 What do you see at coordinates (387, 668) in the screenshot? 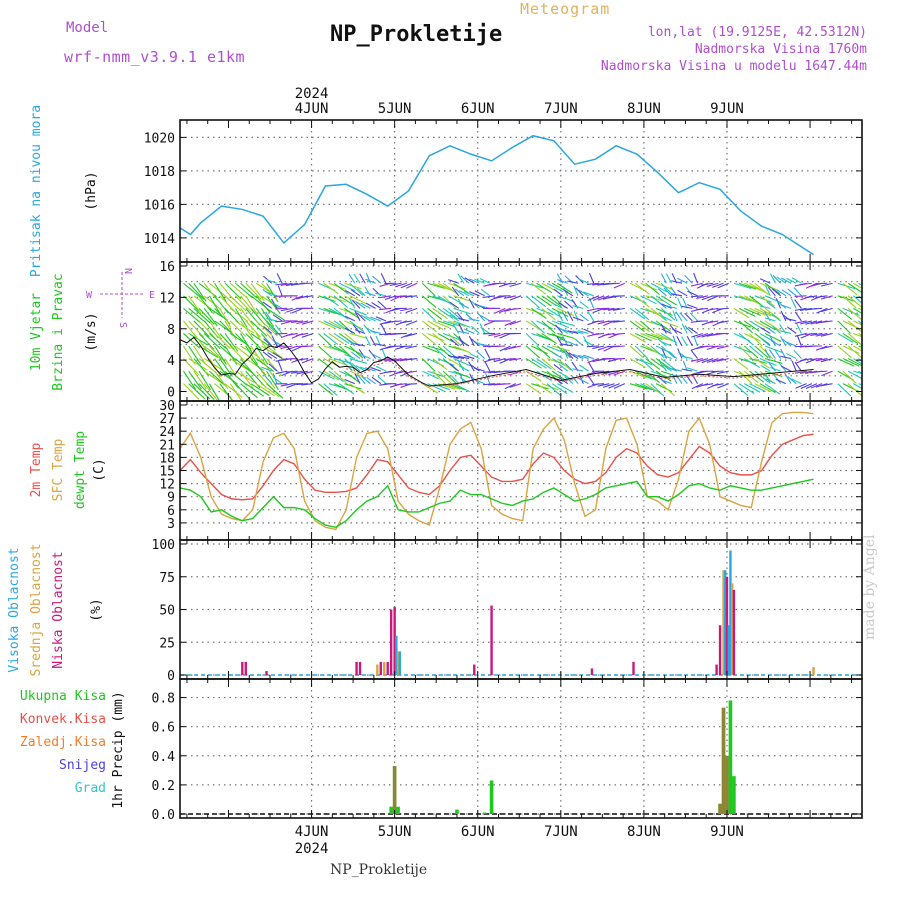
I see `cloud-bar-low` at bounding box center [387, 668].